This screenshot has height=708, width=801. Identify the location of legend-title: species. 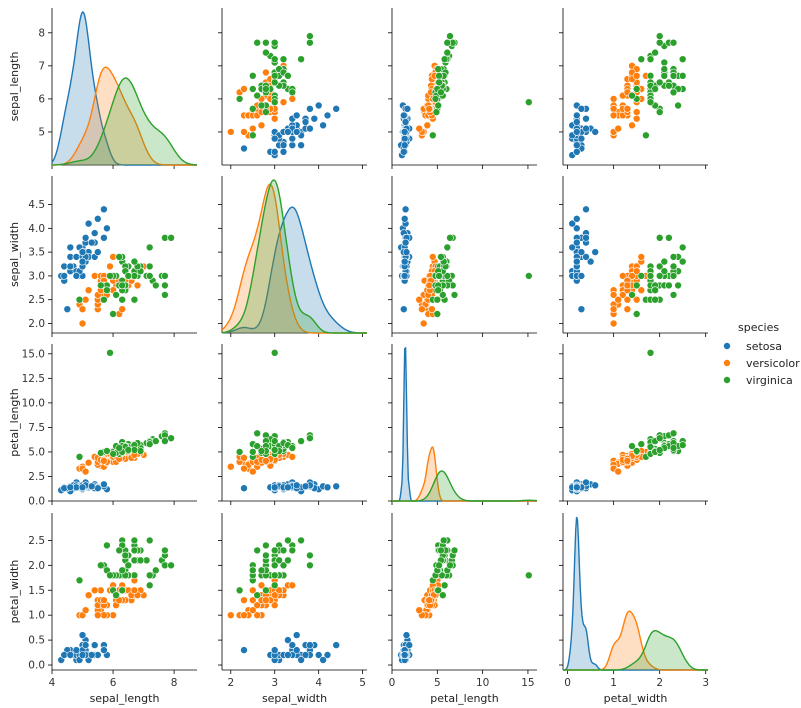
(758, 327).